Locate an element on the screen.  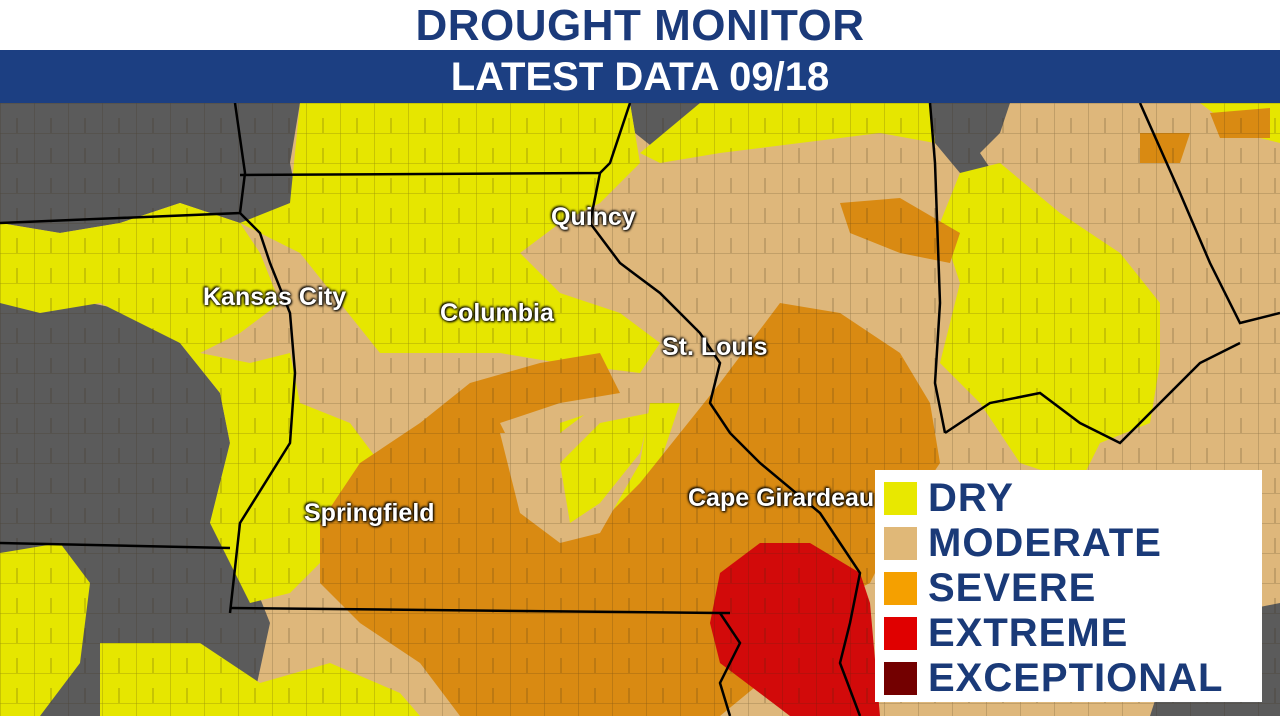
legend-label: DRY is located at coordinates (971, 498).